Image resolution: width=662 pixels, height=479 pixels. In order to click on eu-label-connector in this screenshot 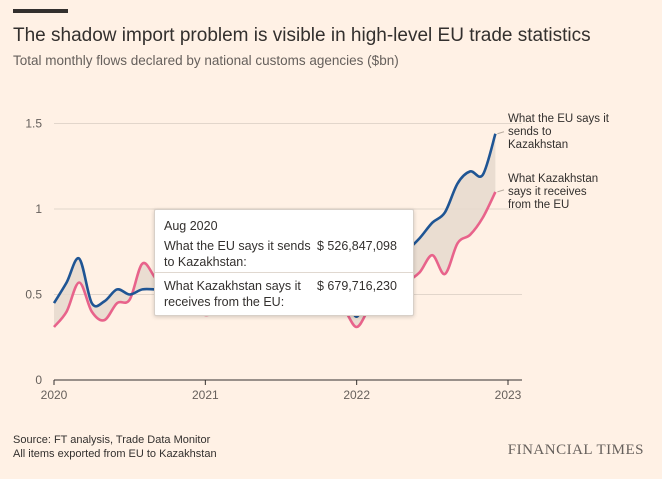, I will do `click(501, 133)`.